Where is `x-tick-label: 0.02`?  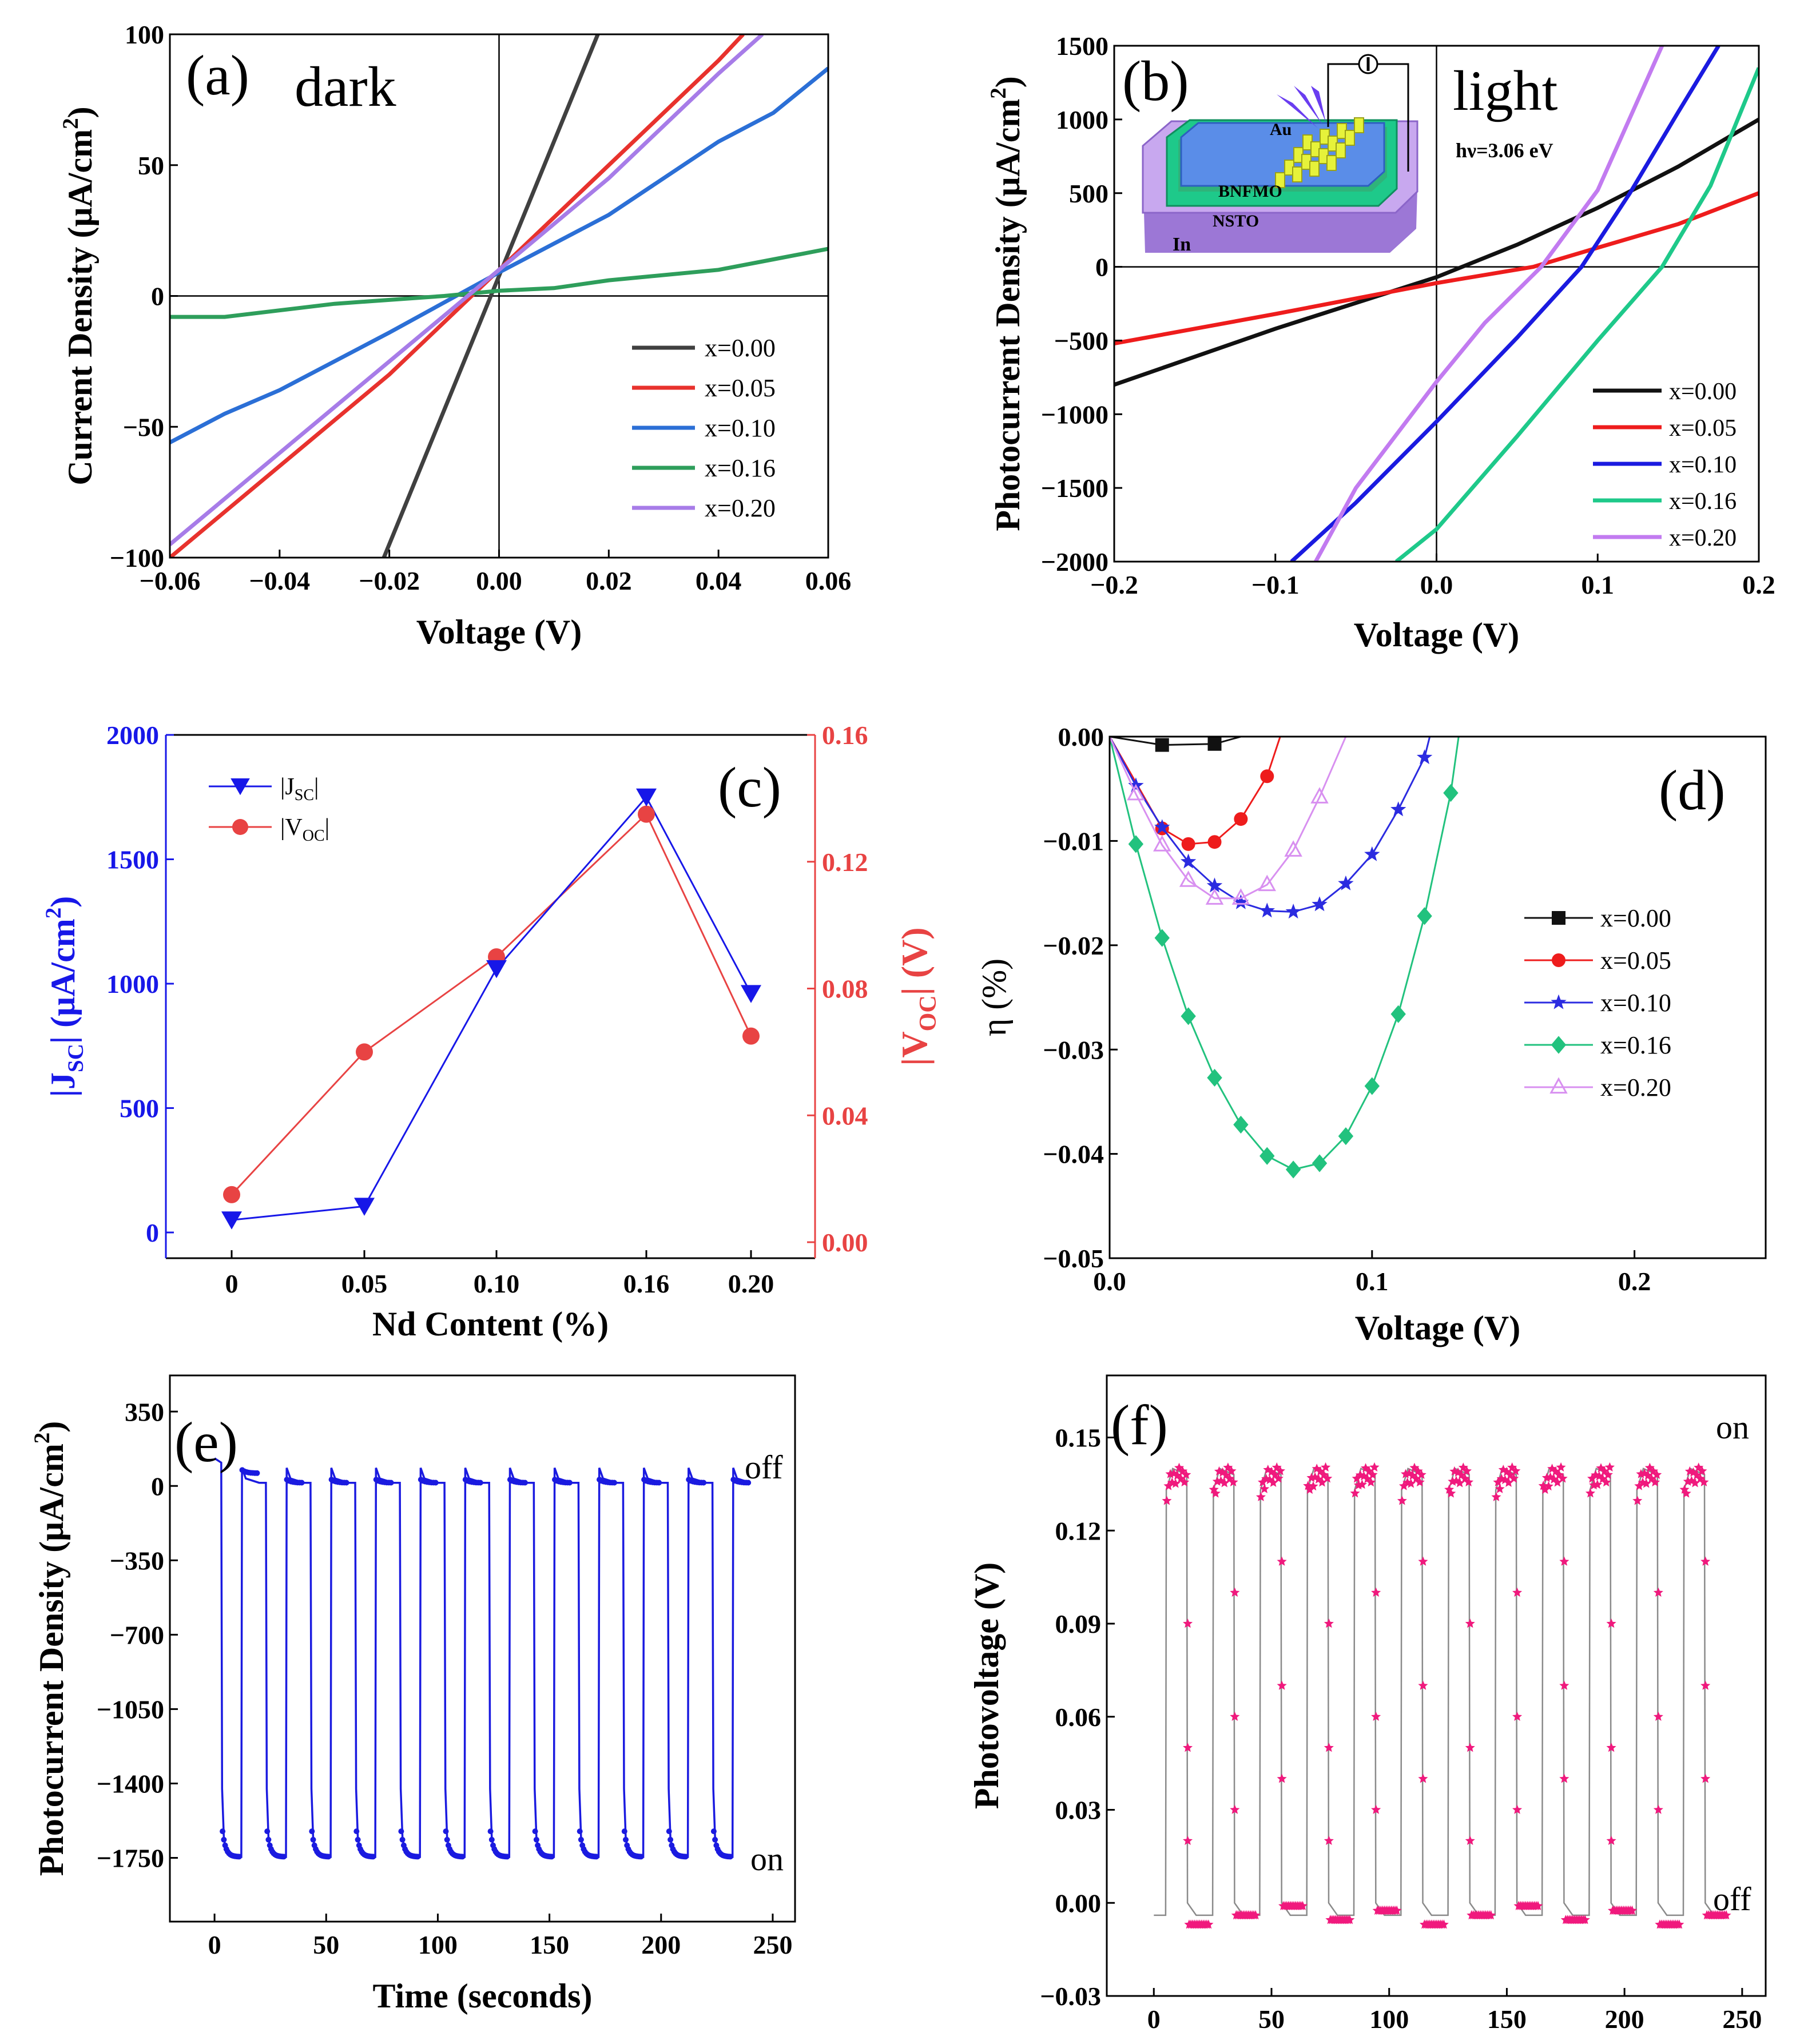
x-tick-label: 0.02 is located at coordinates (609, 580).